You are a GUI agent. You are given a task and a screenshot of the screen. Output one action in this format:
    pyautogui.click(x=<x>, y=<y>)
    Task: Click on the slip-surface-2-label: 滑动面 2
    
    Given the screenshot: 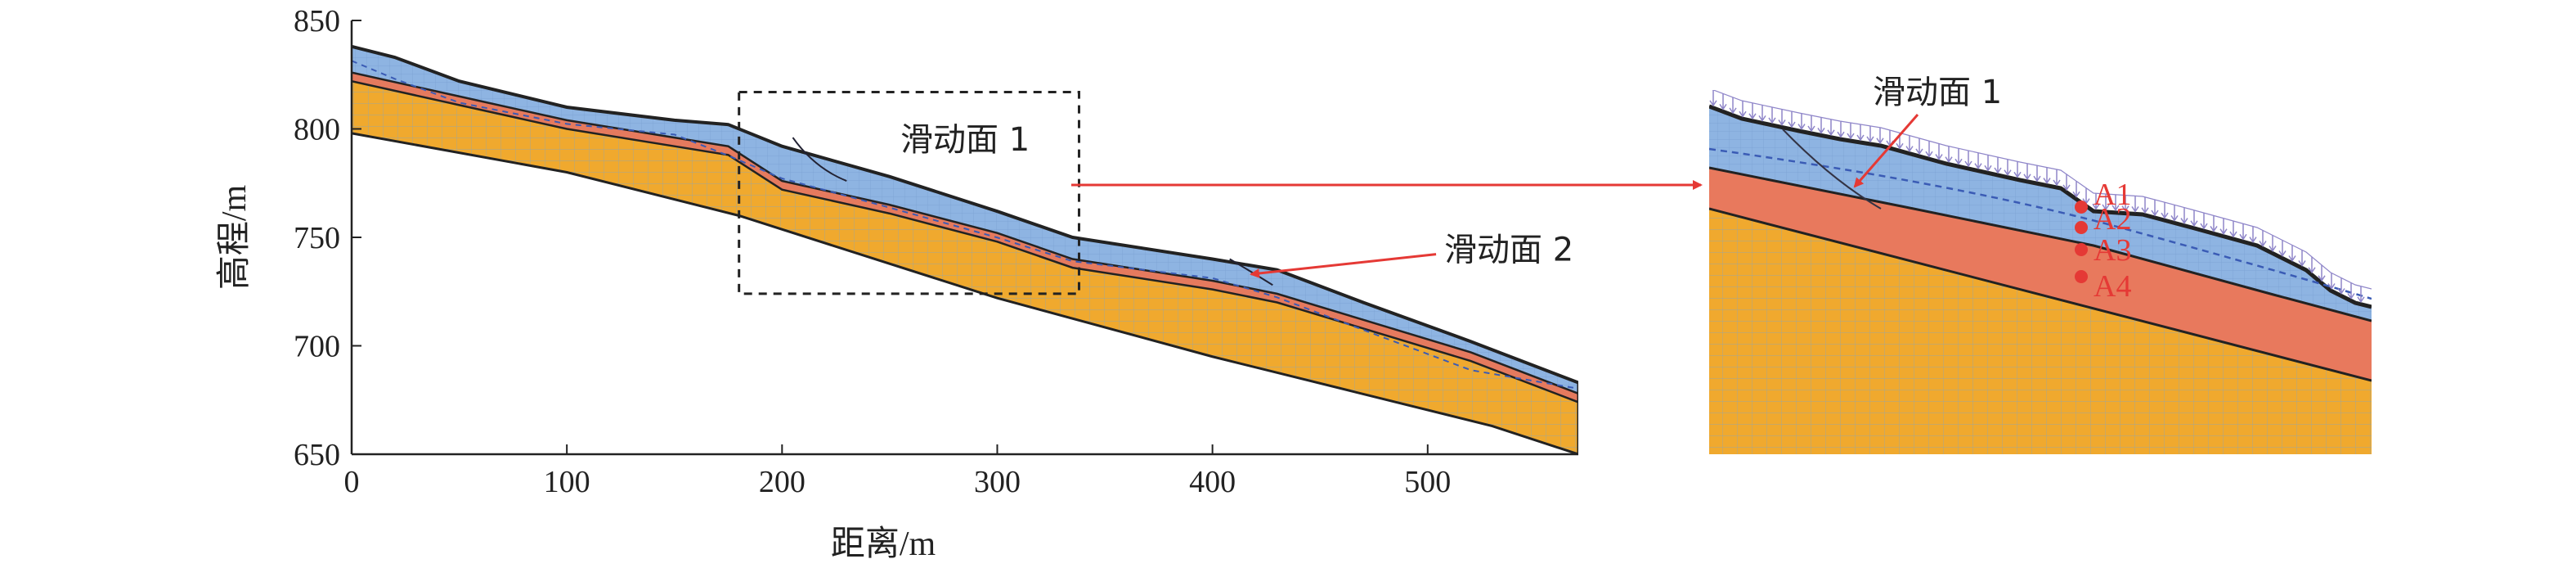 What is the action you would take?
    pyautogui.click(x=1508, y=250)
    